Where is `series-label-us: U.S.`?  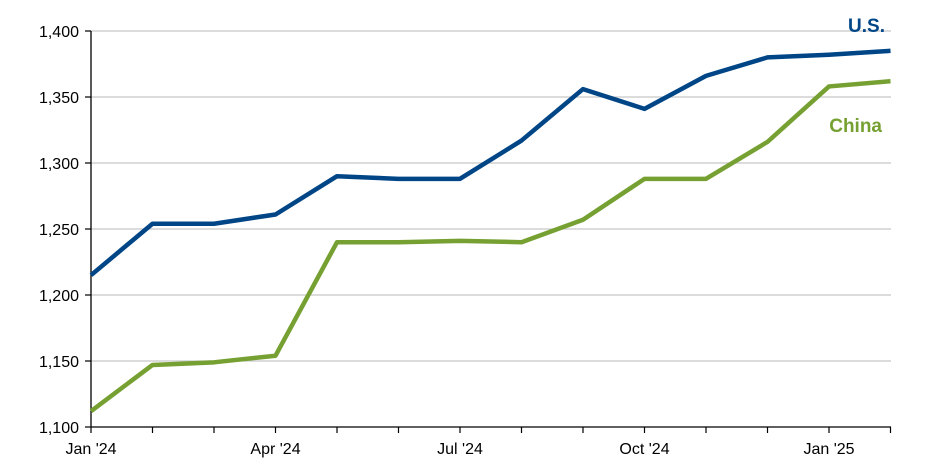 series-label-us: U.S. is located at coordinates (866, 26).